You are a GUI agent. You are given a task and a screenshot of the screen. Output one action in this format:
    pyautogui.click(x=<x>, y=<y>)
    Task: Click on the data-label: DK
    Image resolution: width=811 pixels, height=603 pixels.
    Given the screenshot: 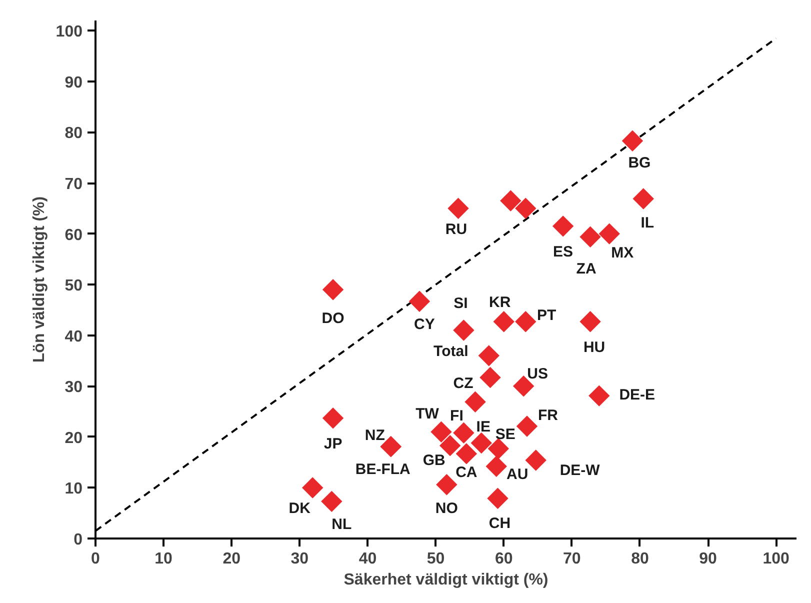 What is the action you would take?
    pyautogui.click(x=299, y=509)
    